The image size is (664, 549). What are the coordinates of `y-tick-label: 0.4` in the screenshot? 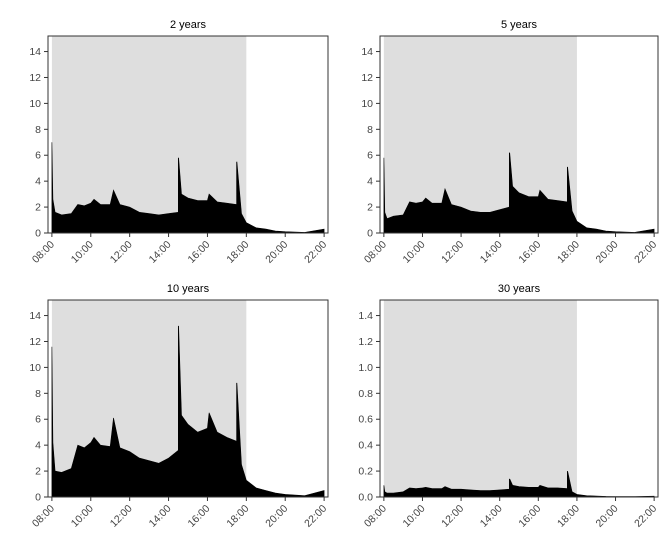 It's located at (365, 446).